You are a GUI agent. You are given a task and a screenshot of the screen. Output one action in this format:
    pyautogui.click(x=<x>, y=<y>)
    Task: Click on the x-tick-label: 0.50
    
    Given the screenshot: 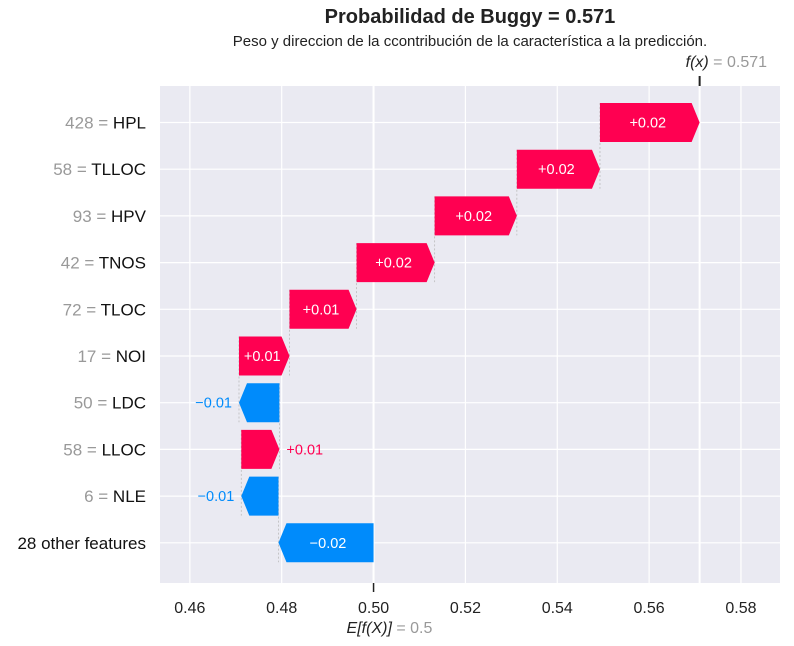 What is the action you would take?
    pyautogui.click(x=373, y=608)
    